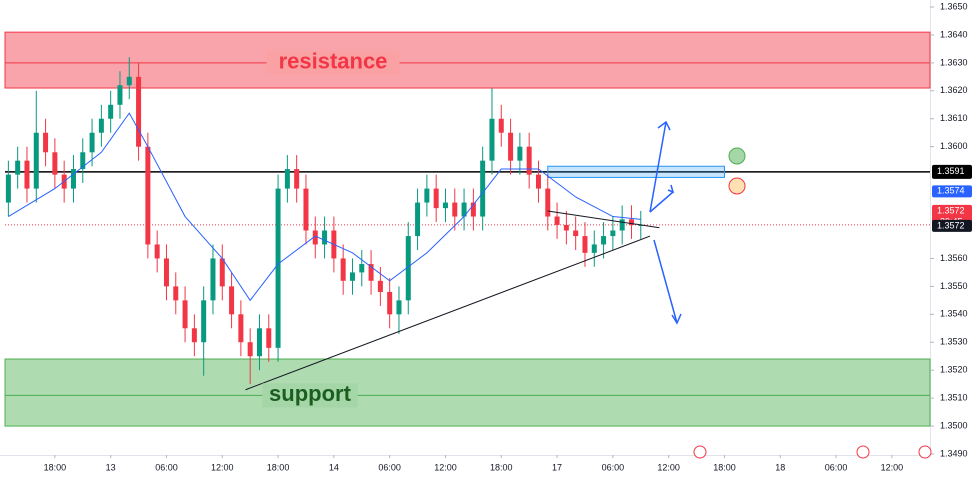 The height and width of the screenshot is (481, 974). I want to click on zone-label: resistance, so click(333, 61).